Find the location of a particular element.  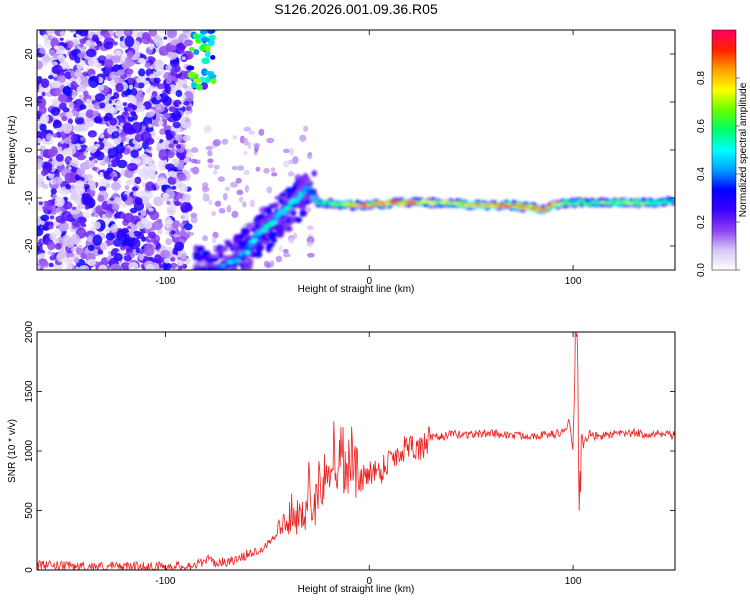

snr-x-tick-label: -100 is located at coordinates (165, 581).